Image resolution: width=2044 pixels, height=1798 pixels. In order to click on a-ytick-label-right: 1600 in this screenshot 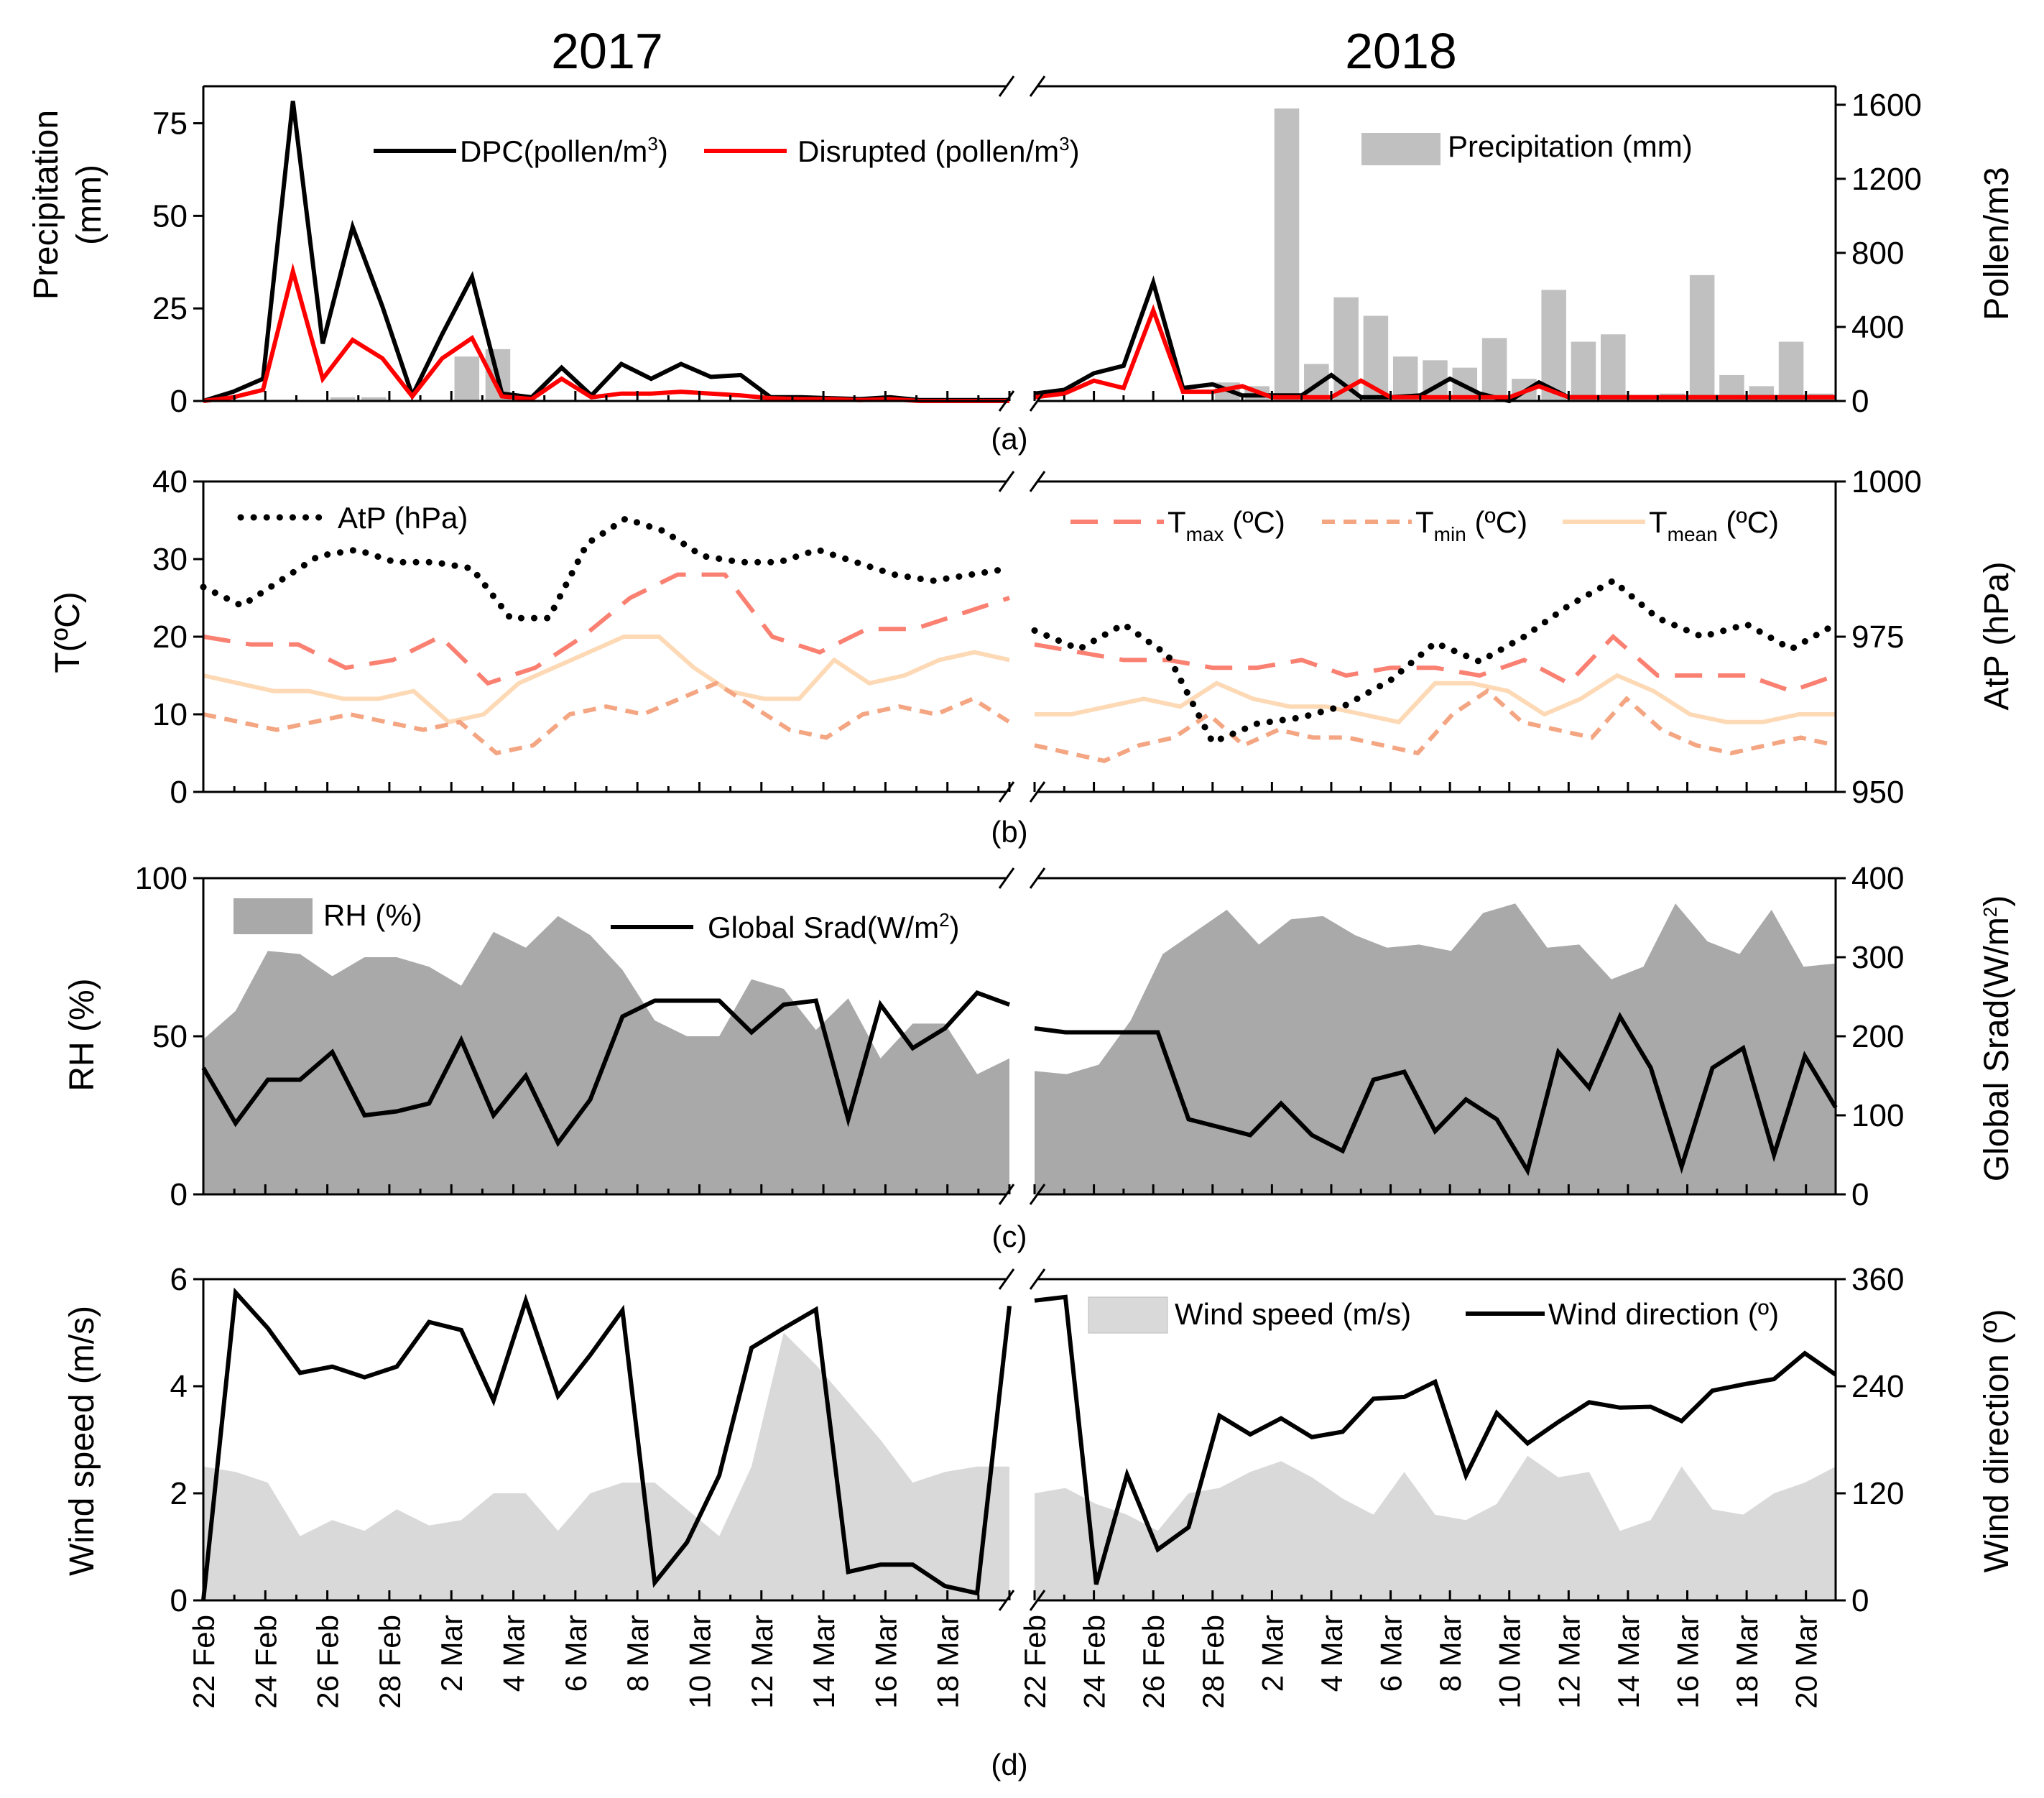, I will do `click(1886, 105)`.